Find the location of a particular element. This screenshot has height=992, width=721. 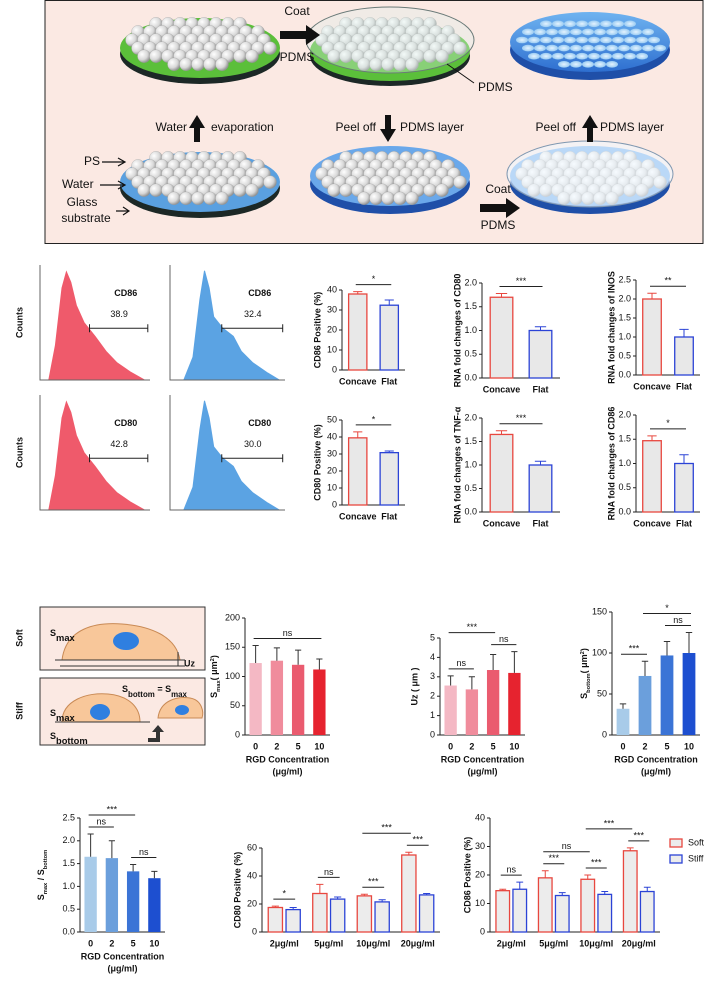

flow-value: 42.8 is located at coordinates (119, 444).